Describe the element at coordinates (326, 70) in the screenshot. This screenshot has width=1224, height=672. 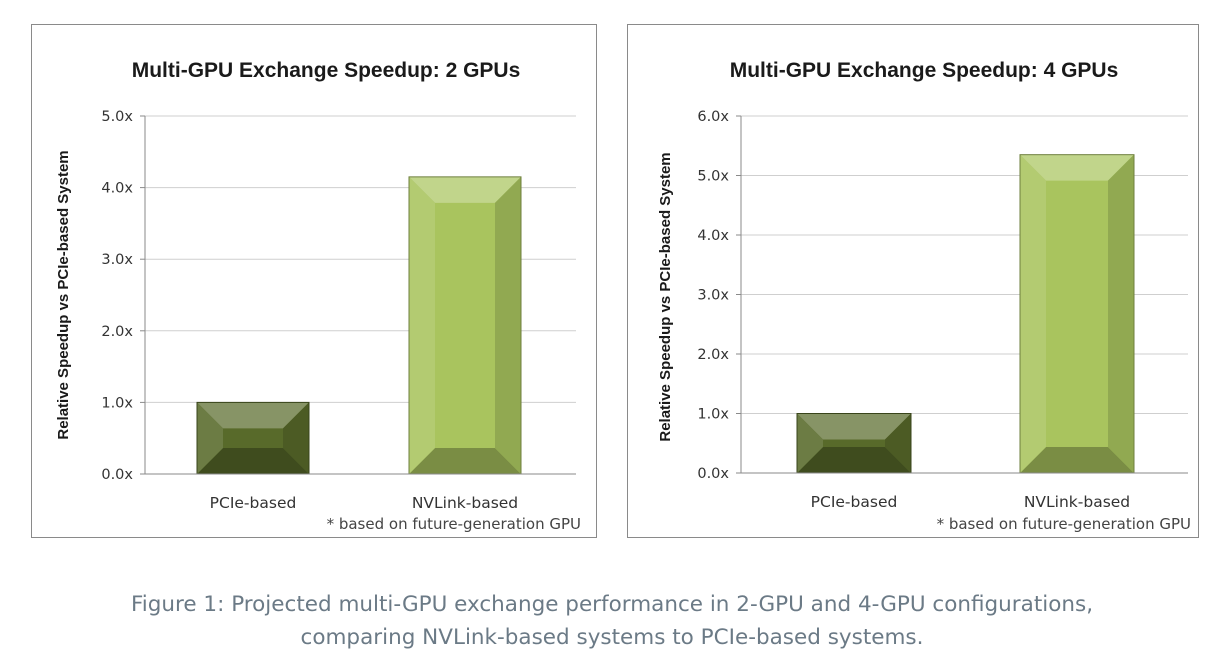
I see `chart-title: Multi-GPU Exchange Speedup: 2 GPUs` at that location.